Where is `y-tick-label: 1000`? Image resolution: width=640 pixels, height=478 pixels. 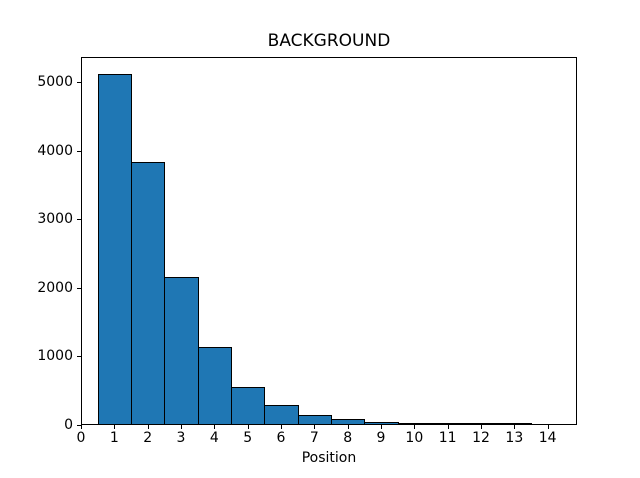 y-tick-label: 1000 is located at coordinates (55, 356).